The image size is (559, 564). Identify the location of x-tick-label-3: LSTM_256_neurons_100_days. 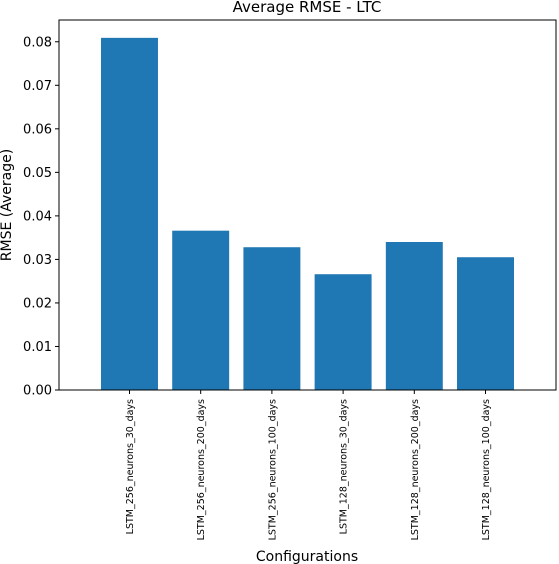
(272, 469).